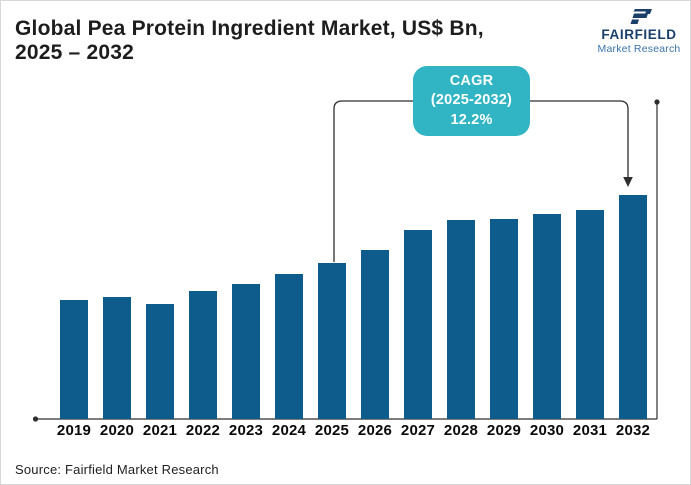 Image resolution: width=691 pixels, height=485 pixels. I want to click on x-axis-label-2025: 2025, so click(332, 430).